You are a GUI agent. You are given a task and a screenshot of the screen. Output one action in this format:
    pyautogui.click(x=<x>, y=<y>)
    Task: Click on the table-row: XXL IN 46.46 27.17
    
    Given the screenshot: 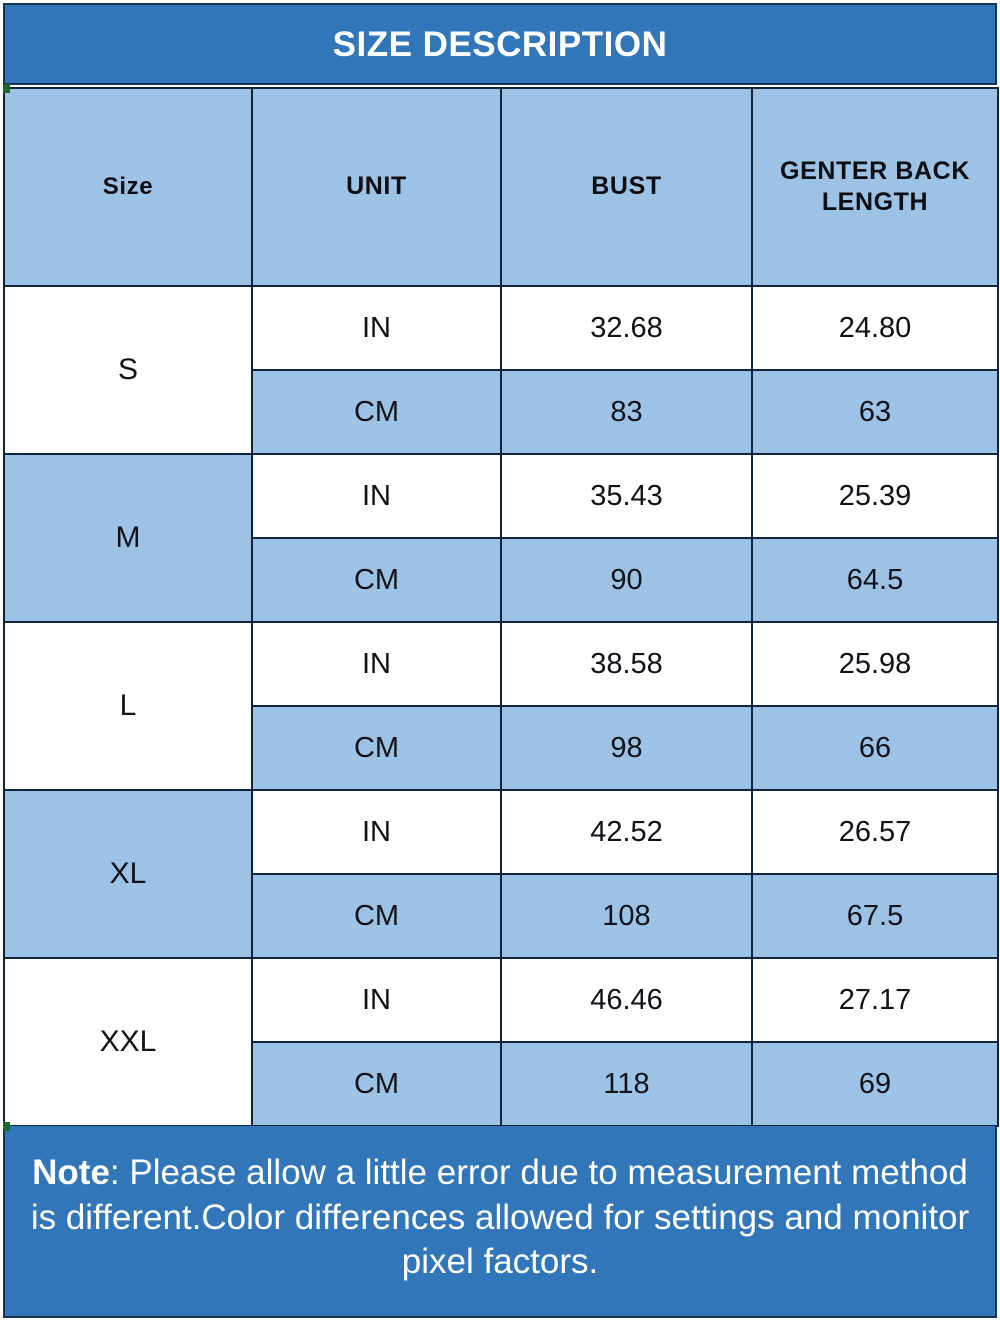 What is the action you would take?
    pyautogui.click(x=501, y=1042)
    